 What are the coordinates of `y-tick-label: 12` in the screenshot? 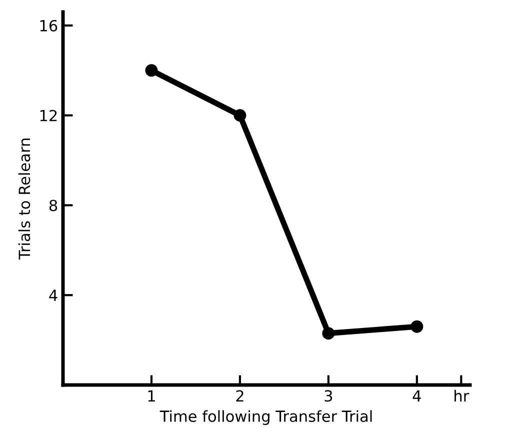 It's located at (48, 116).